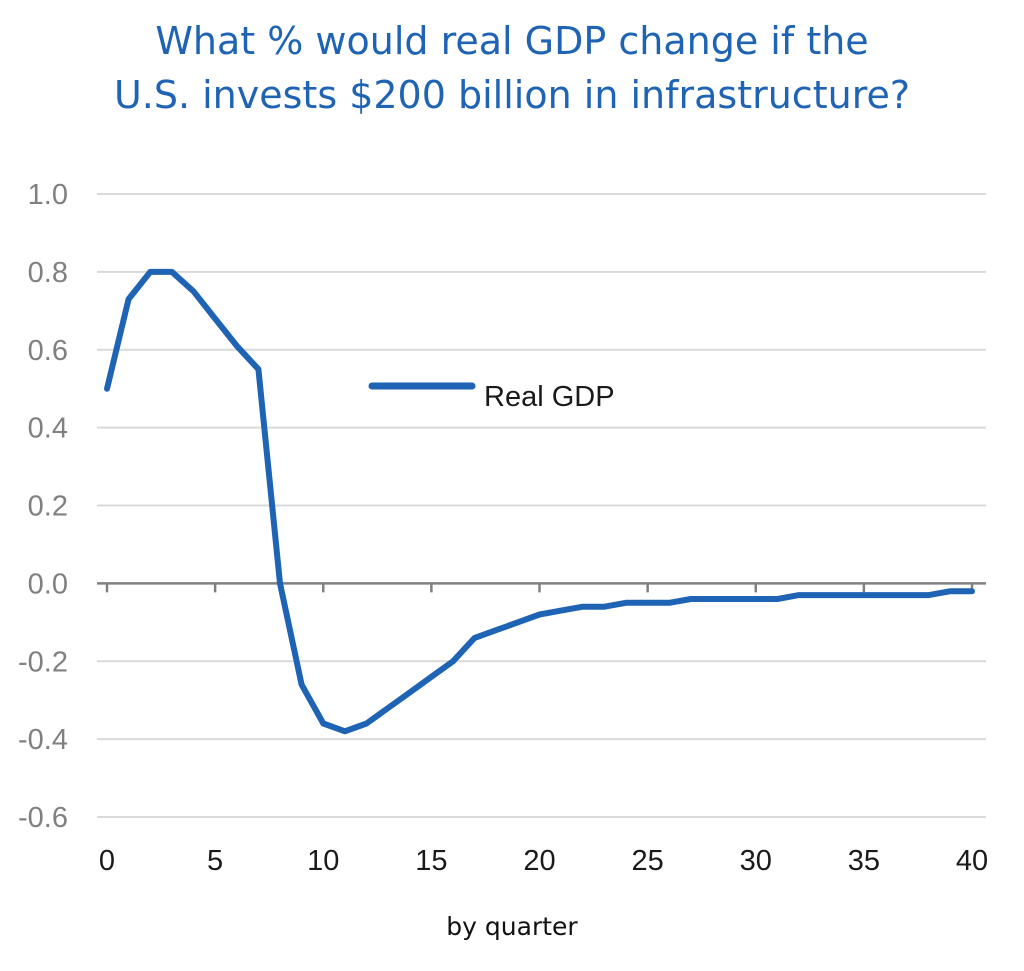  Describe the element at coordinates (43, 818) in the screenshot. I see `y-tick-label: -0.6` at that location.